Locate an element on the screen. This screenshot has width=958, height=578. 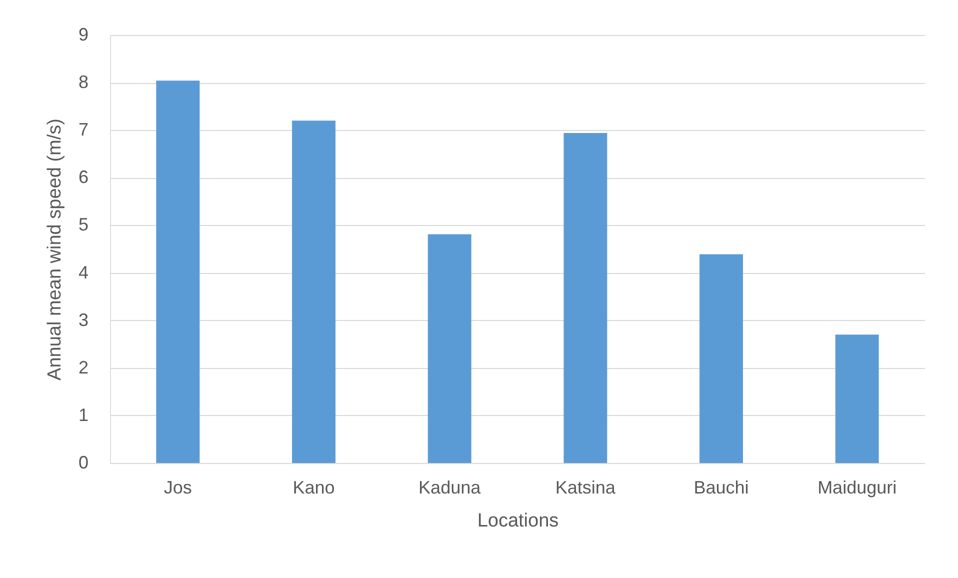
x-tick-label: Maiduguri is located at coordinates (857, 488).